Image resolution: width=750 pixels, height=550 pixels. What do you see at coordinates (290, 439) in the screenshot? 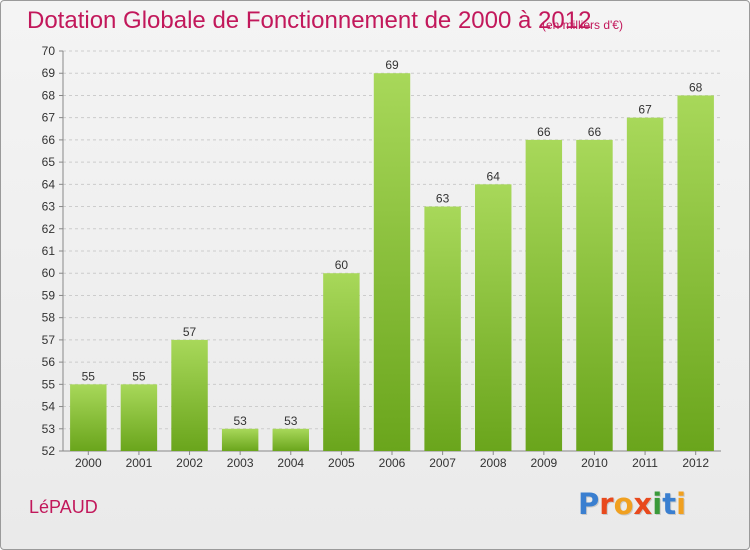
I see `bar-2004` at bounding box center [290, 439].